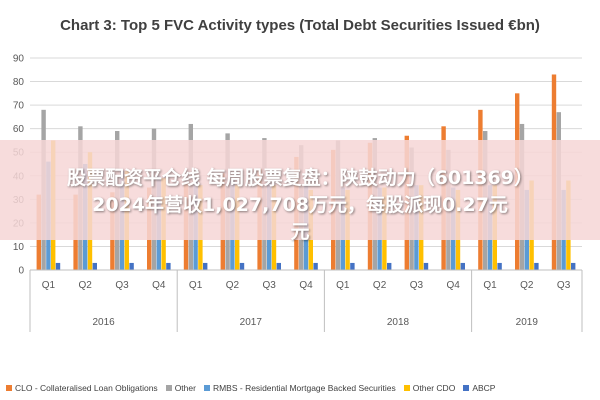 The image size is (600, 400). Describe the element at coordinates (484, 388) in the screenshot. I see `legend-label: ABCP` at that location.